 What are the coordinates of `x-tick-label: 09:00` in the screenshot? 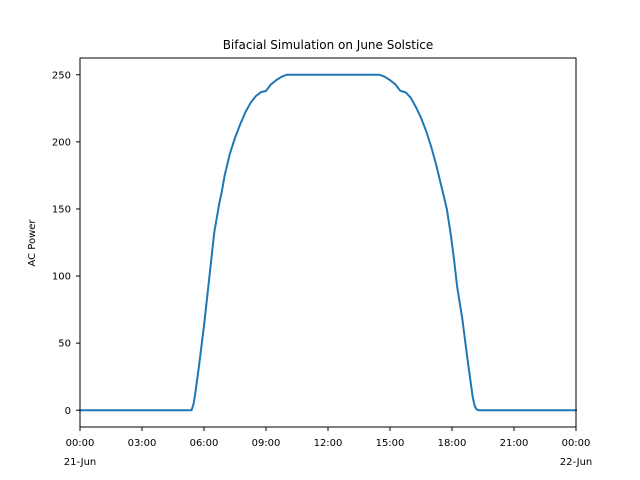 It's located at (266, 443).